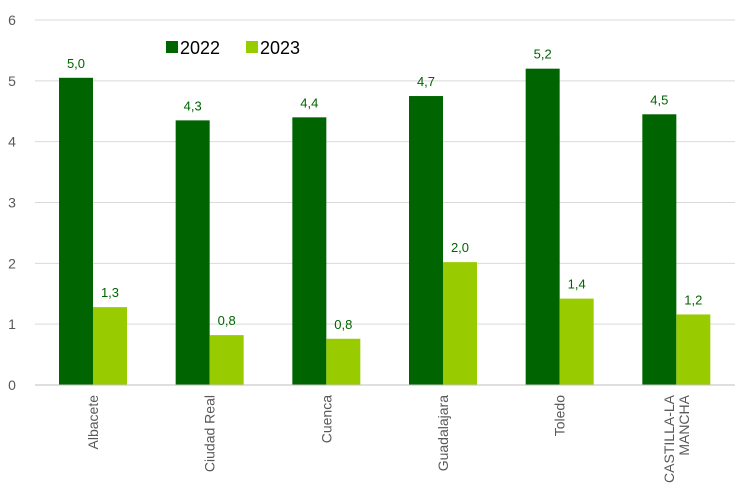  What do you see at coordinates (110, 292) in the screenshot?
I see `data-label: 1,3` at bounding box center [110, 292].